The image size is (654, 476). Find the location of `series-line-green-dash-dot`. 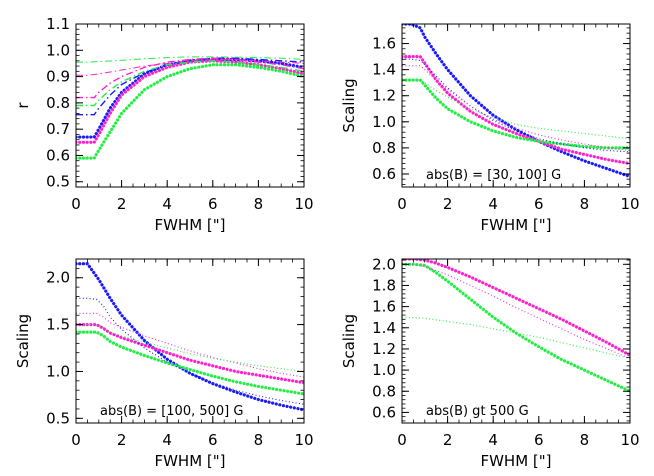

series-line-green-dash-dot is located at coordinates (190, 83).